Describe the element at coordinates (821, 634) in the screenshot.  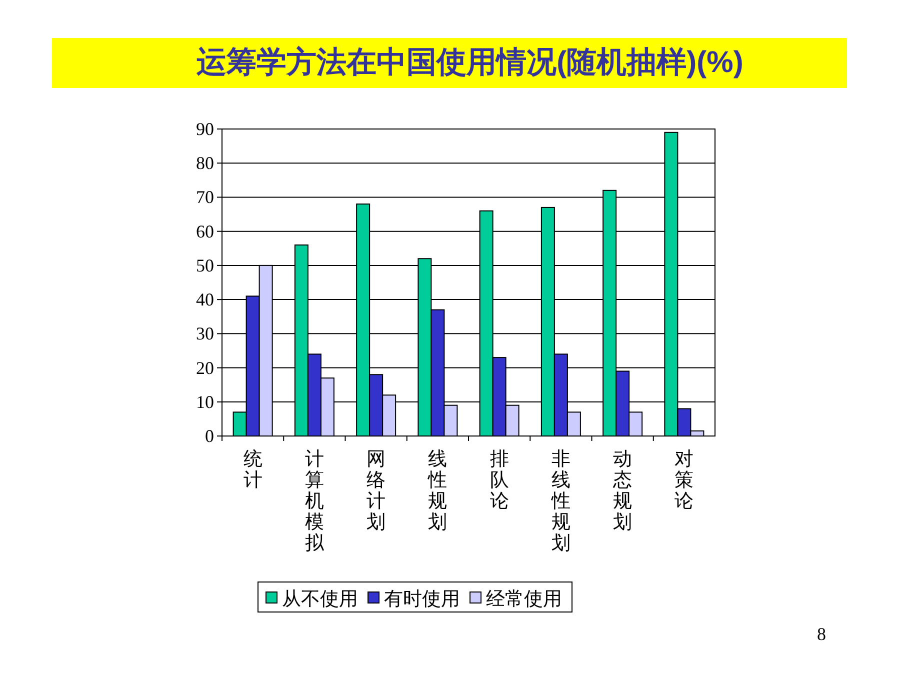
I see `text: 8` at that location.